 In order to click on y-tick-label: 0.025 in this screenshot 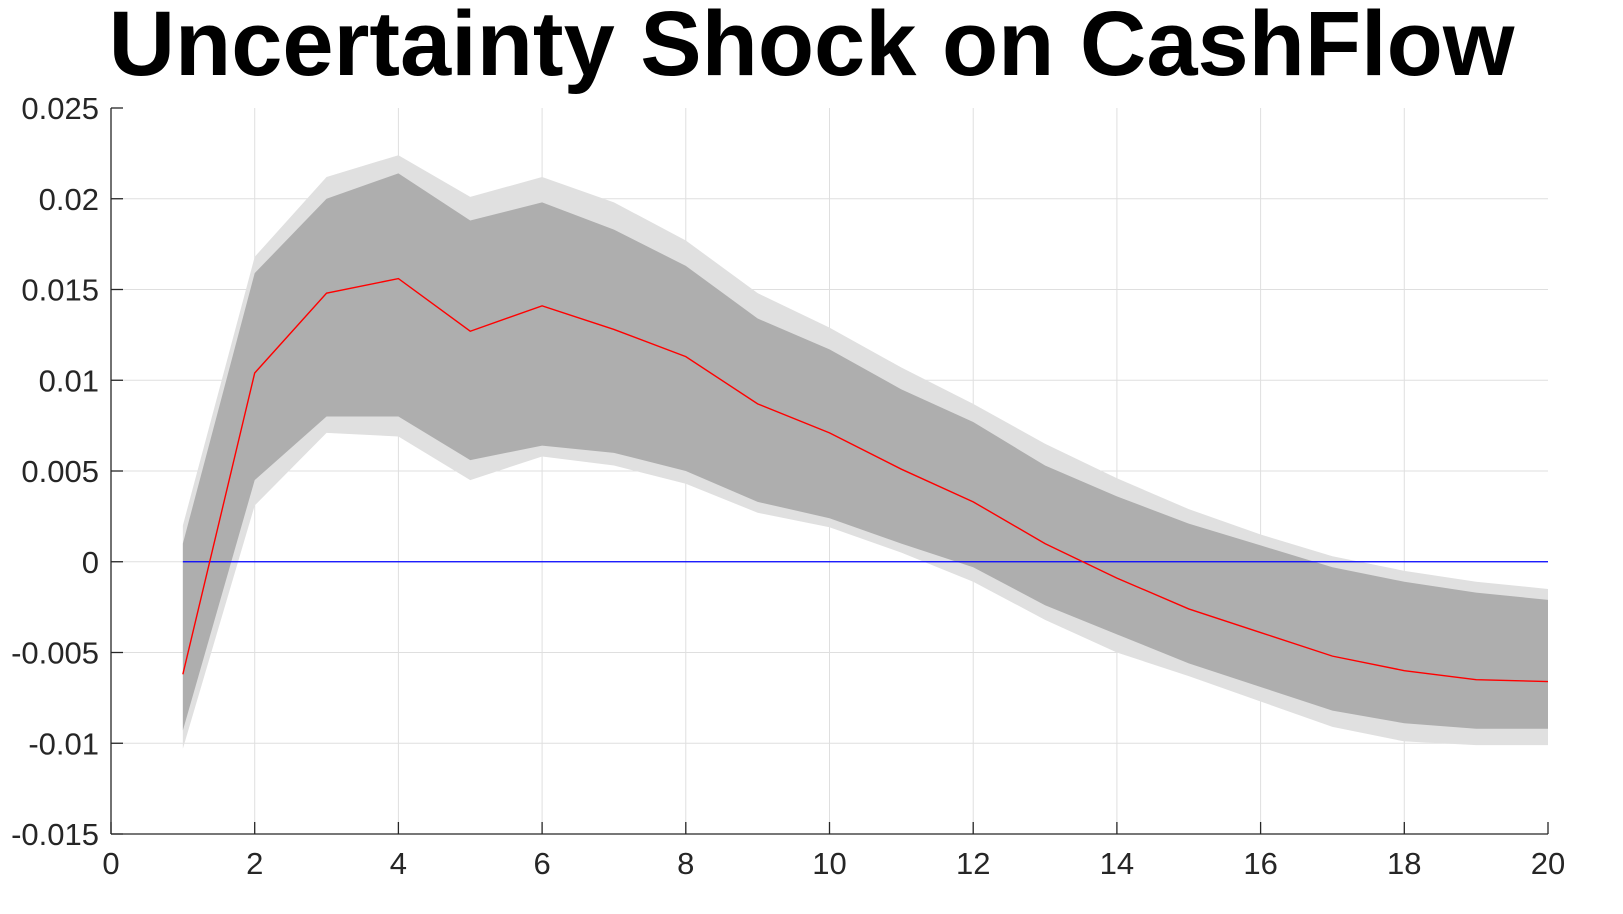, I will do `click(60, 108)`.